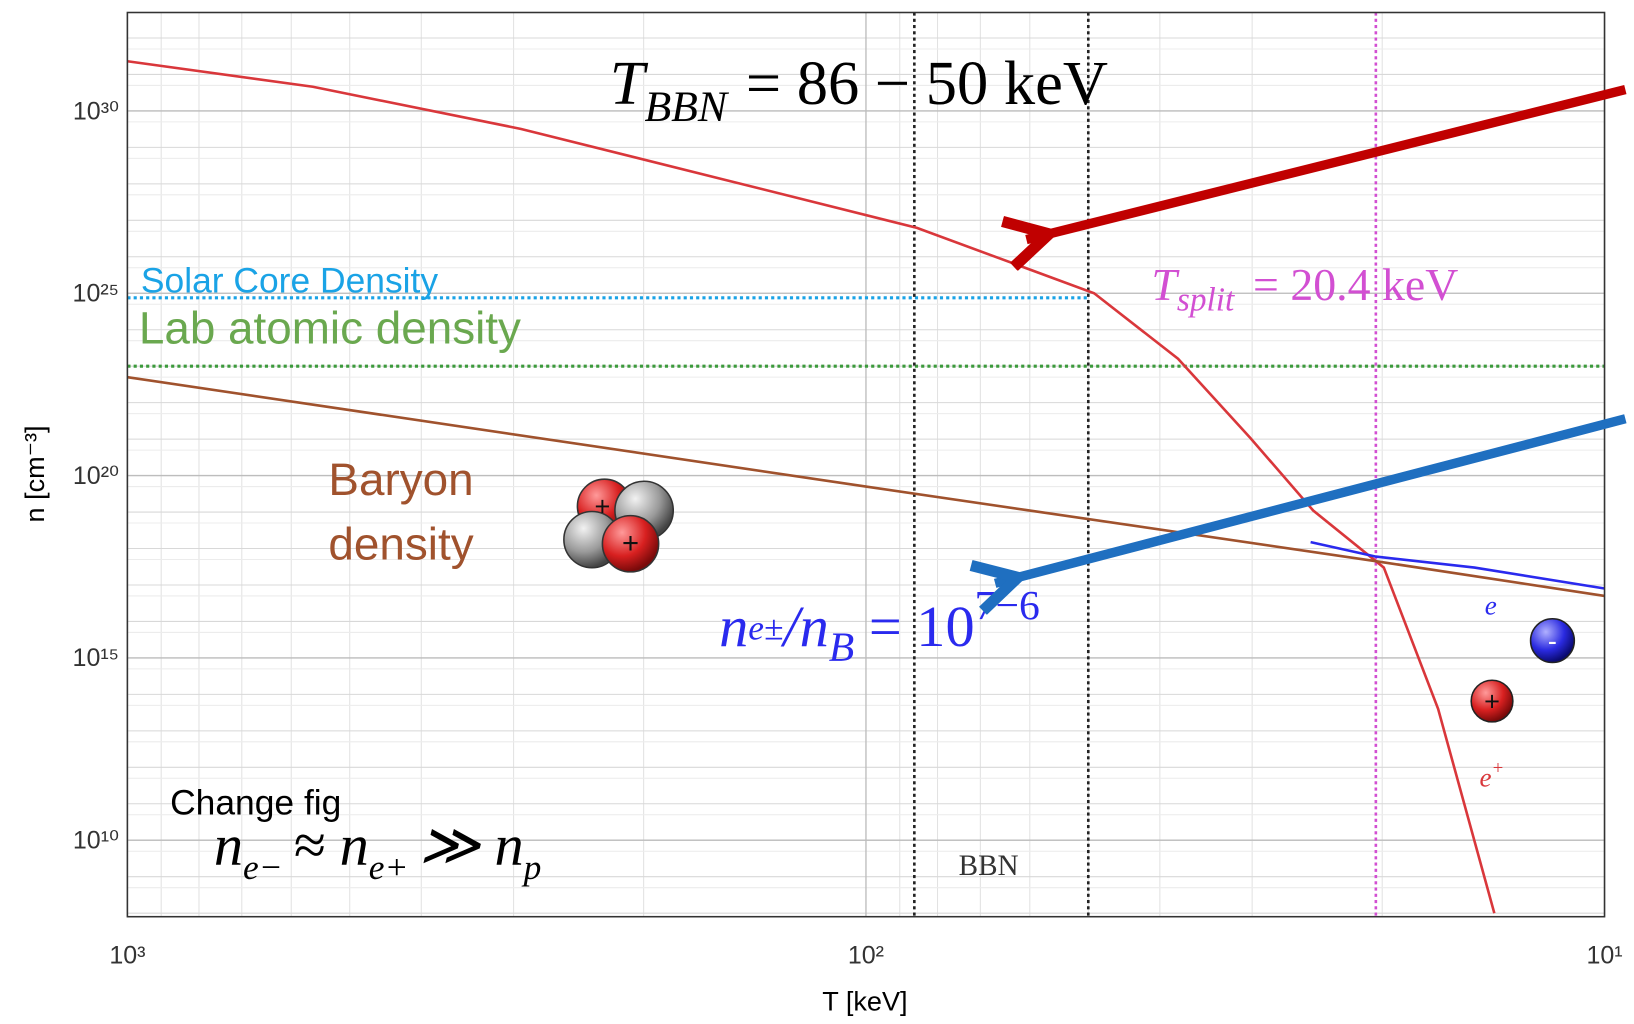 Image resolution: width=1634 pixels, height=1024 pixels. Describe the element at coordinates (1007, 606) in the screenshot. I see `annotation-part: 7−6` at that location.